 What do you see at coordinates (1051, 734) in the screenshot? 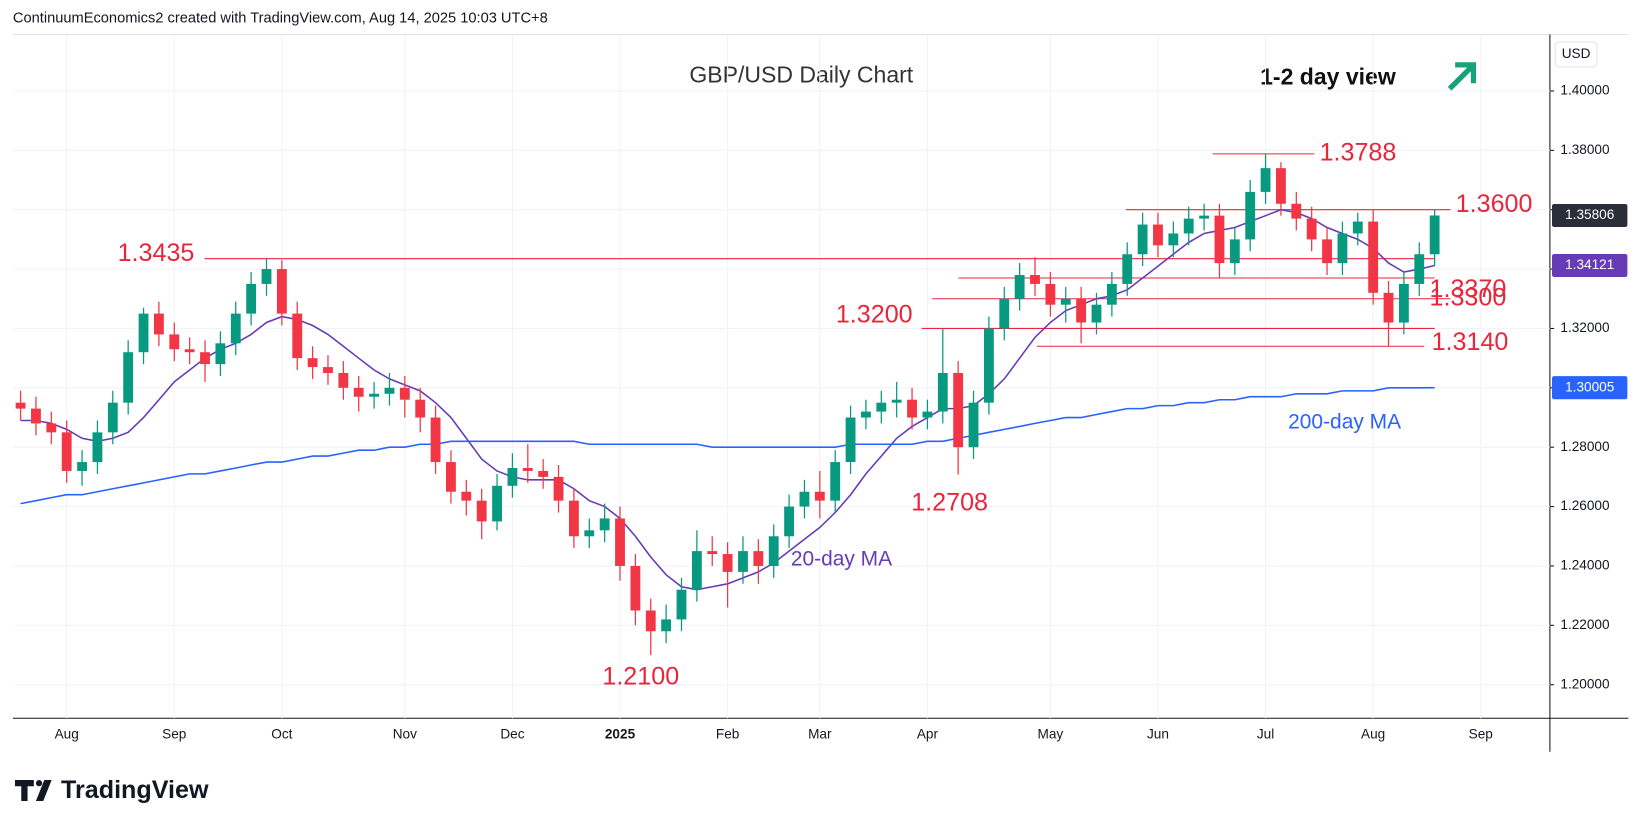
I see `x-tick-label: May` at bounding box center [1051, 734].